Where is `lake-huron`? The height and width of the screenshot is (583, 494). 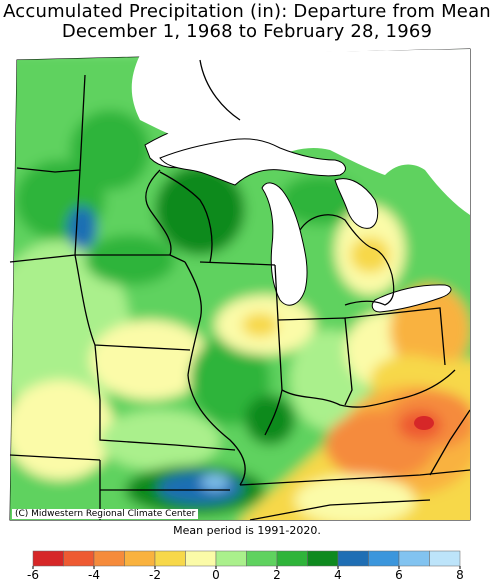
lake-huron is located at coordinates (356, 203).